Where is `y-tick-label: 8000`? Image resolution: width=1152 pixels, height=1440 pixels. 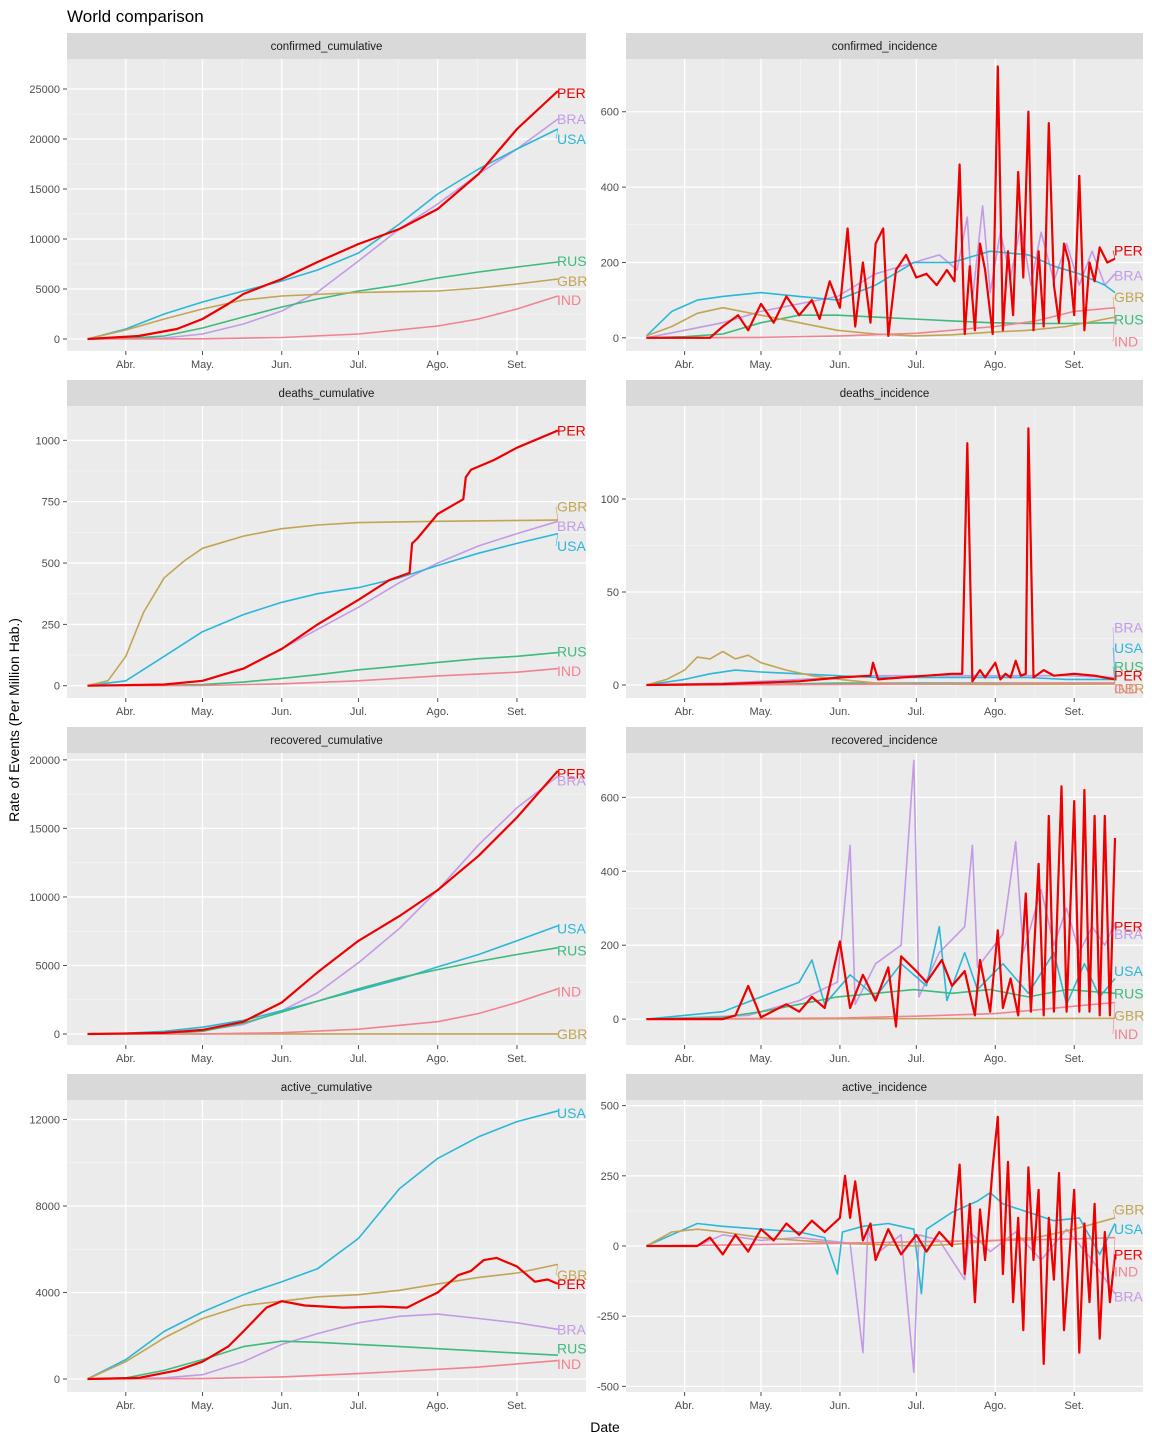 y-tick-label: 8000 is located at coordinates (48, 1207).